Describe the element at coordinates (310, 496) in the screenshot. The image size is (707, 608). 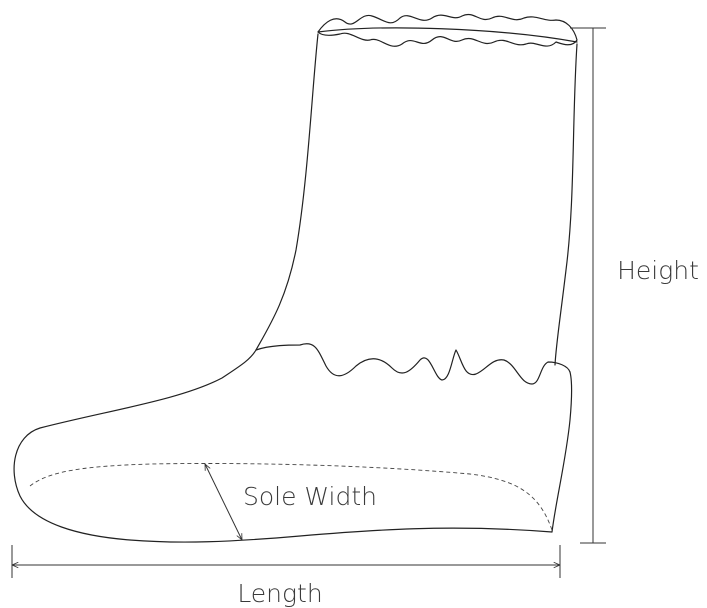
I see `sole-width-label: Sole Width` at that location.